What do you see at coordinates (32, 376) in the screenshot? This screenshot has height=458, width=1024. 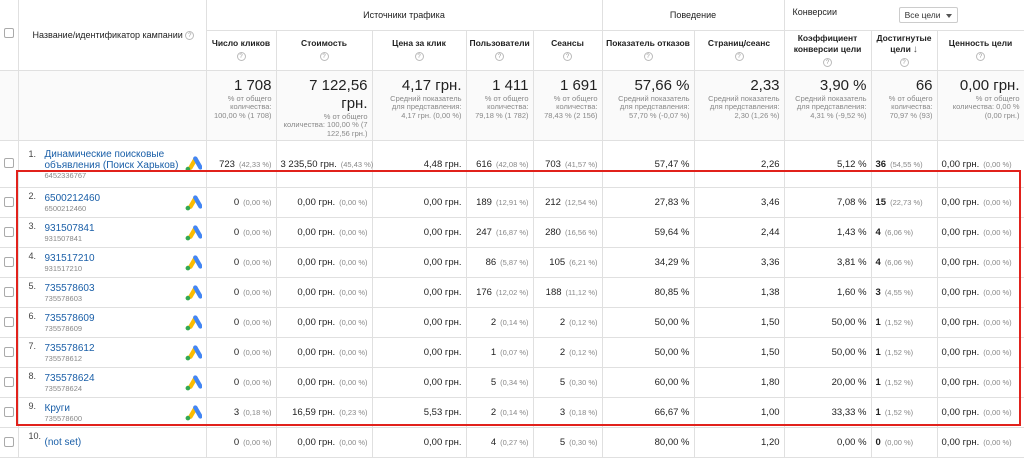 I see `row-number: 8.` at bounding box center [32, 376].